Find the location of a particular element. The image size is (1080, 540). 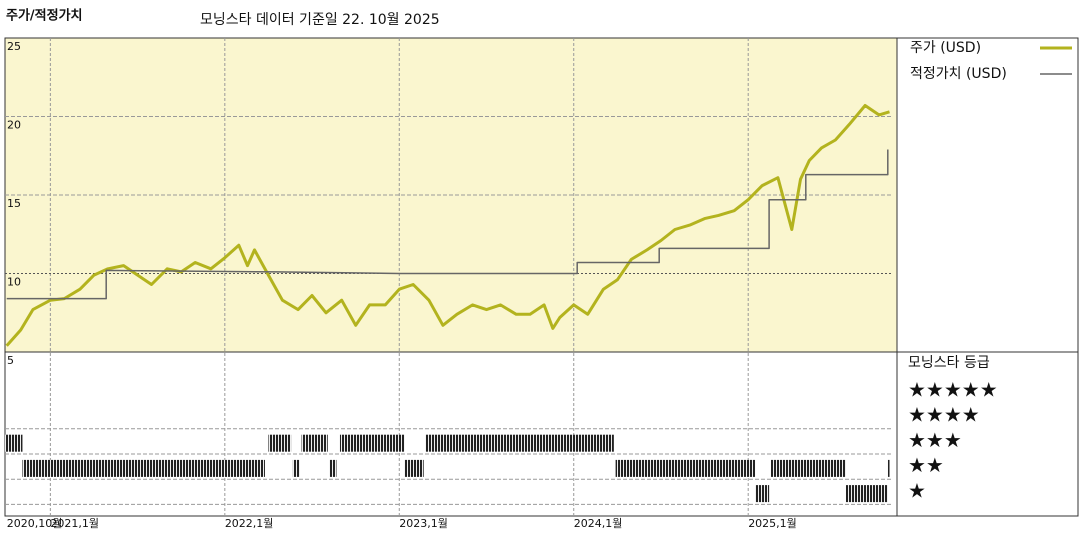

legend-label: 적정가치 (USD) is located at coordinates (958, 74).